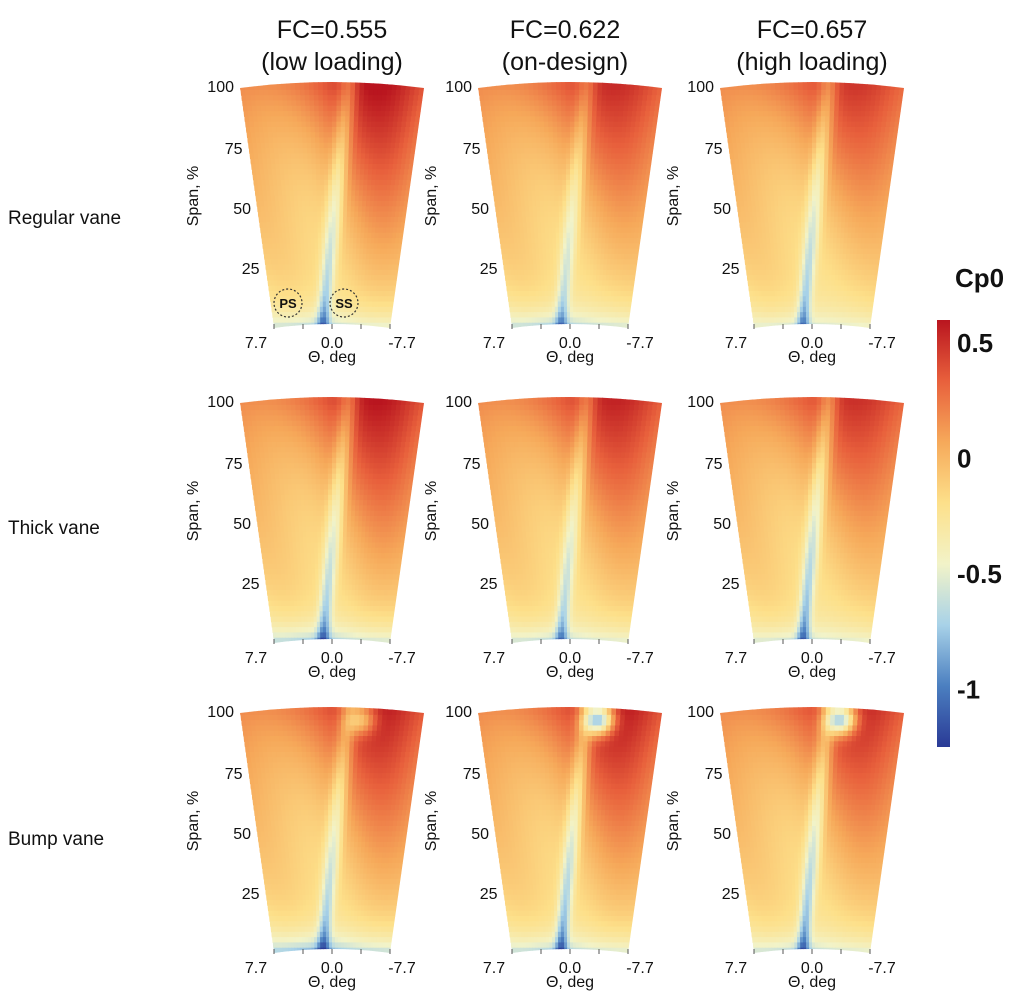 This screenshot has height=1000, width=1017. Describe the element at coordinates (304, 222) in the screenshot. I see `panel-1-1: 100 75 50 25 Span, % 7.7 0.0 -7.7 Θ, deg PS SS` at that location.